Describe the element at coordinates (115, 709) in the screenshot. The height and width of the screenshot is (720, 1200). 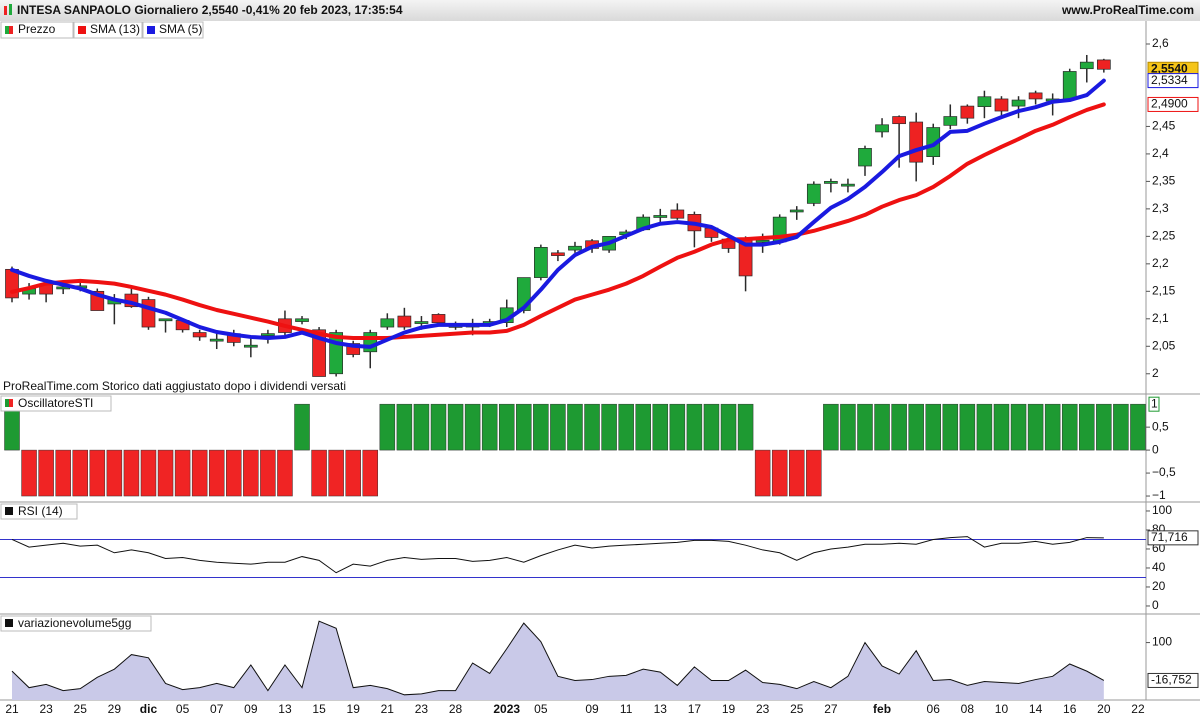
I see `x-tick-label: 29` at that location.